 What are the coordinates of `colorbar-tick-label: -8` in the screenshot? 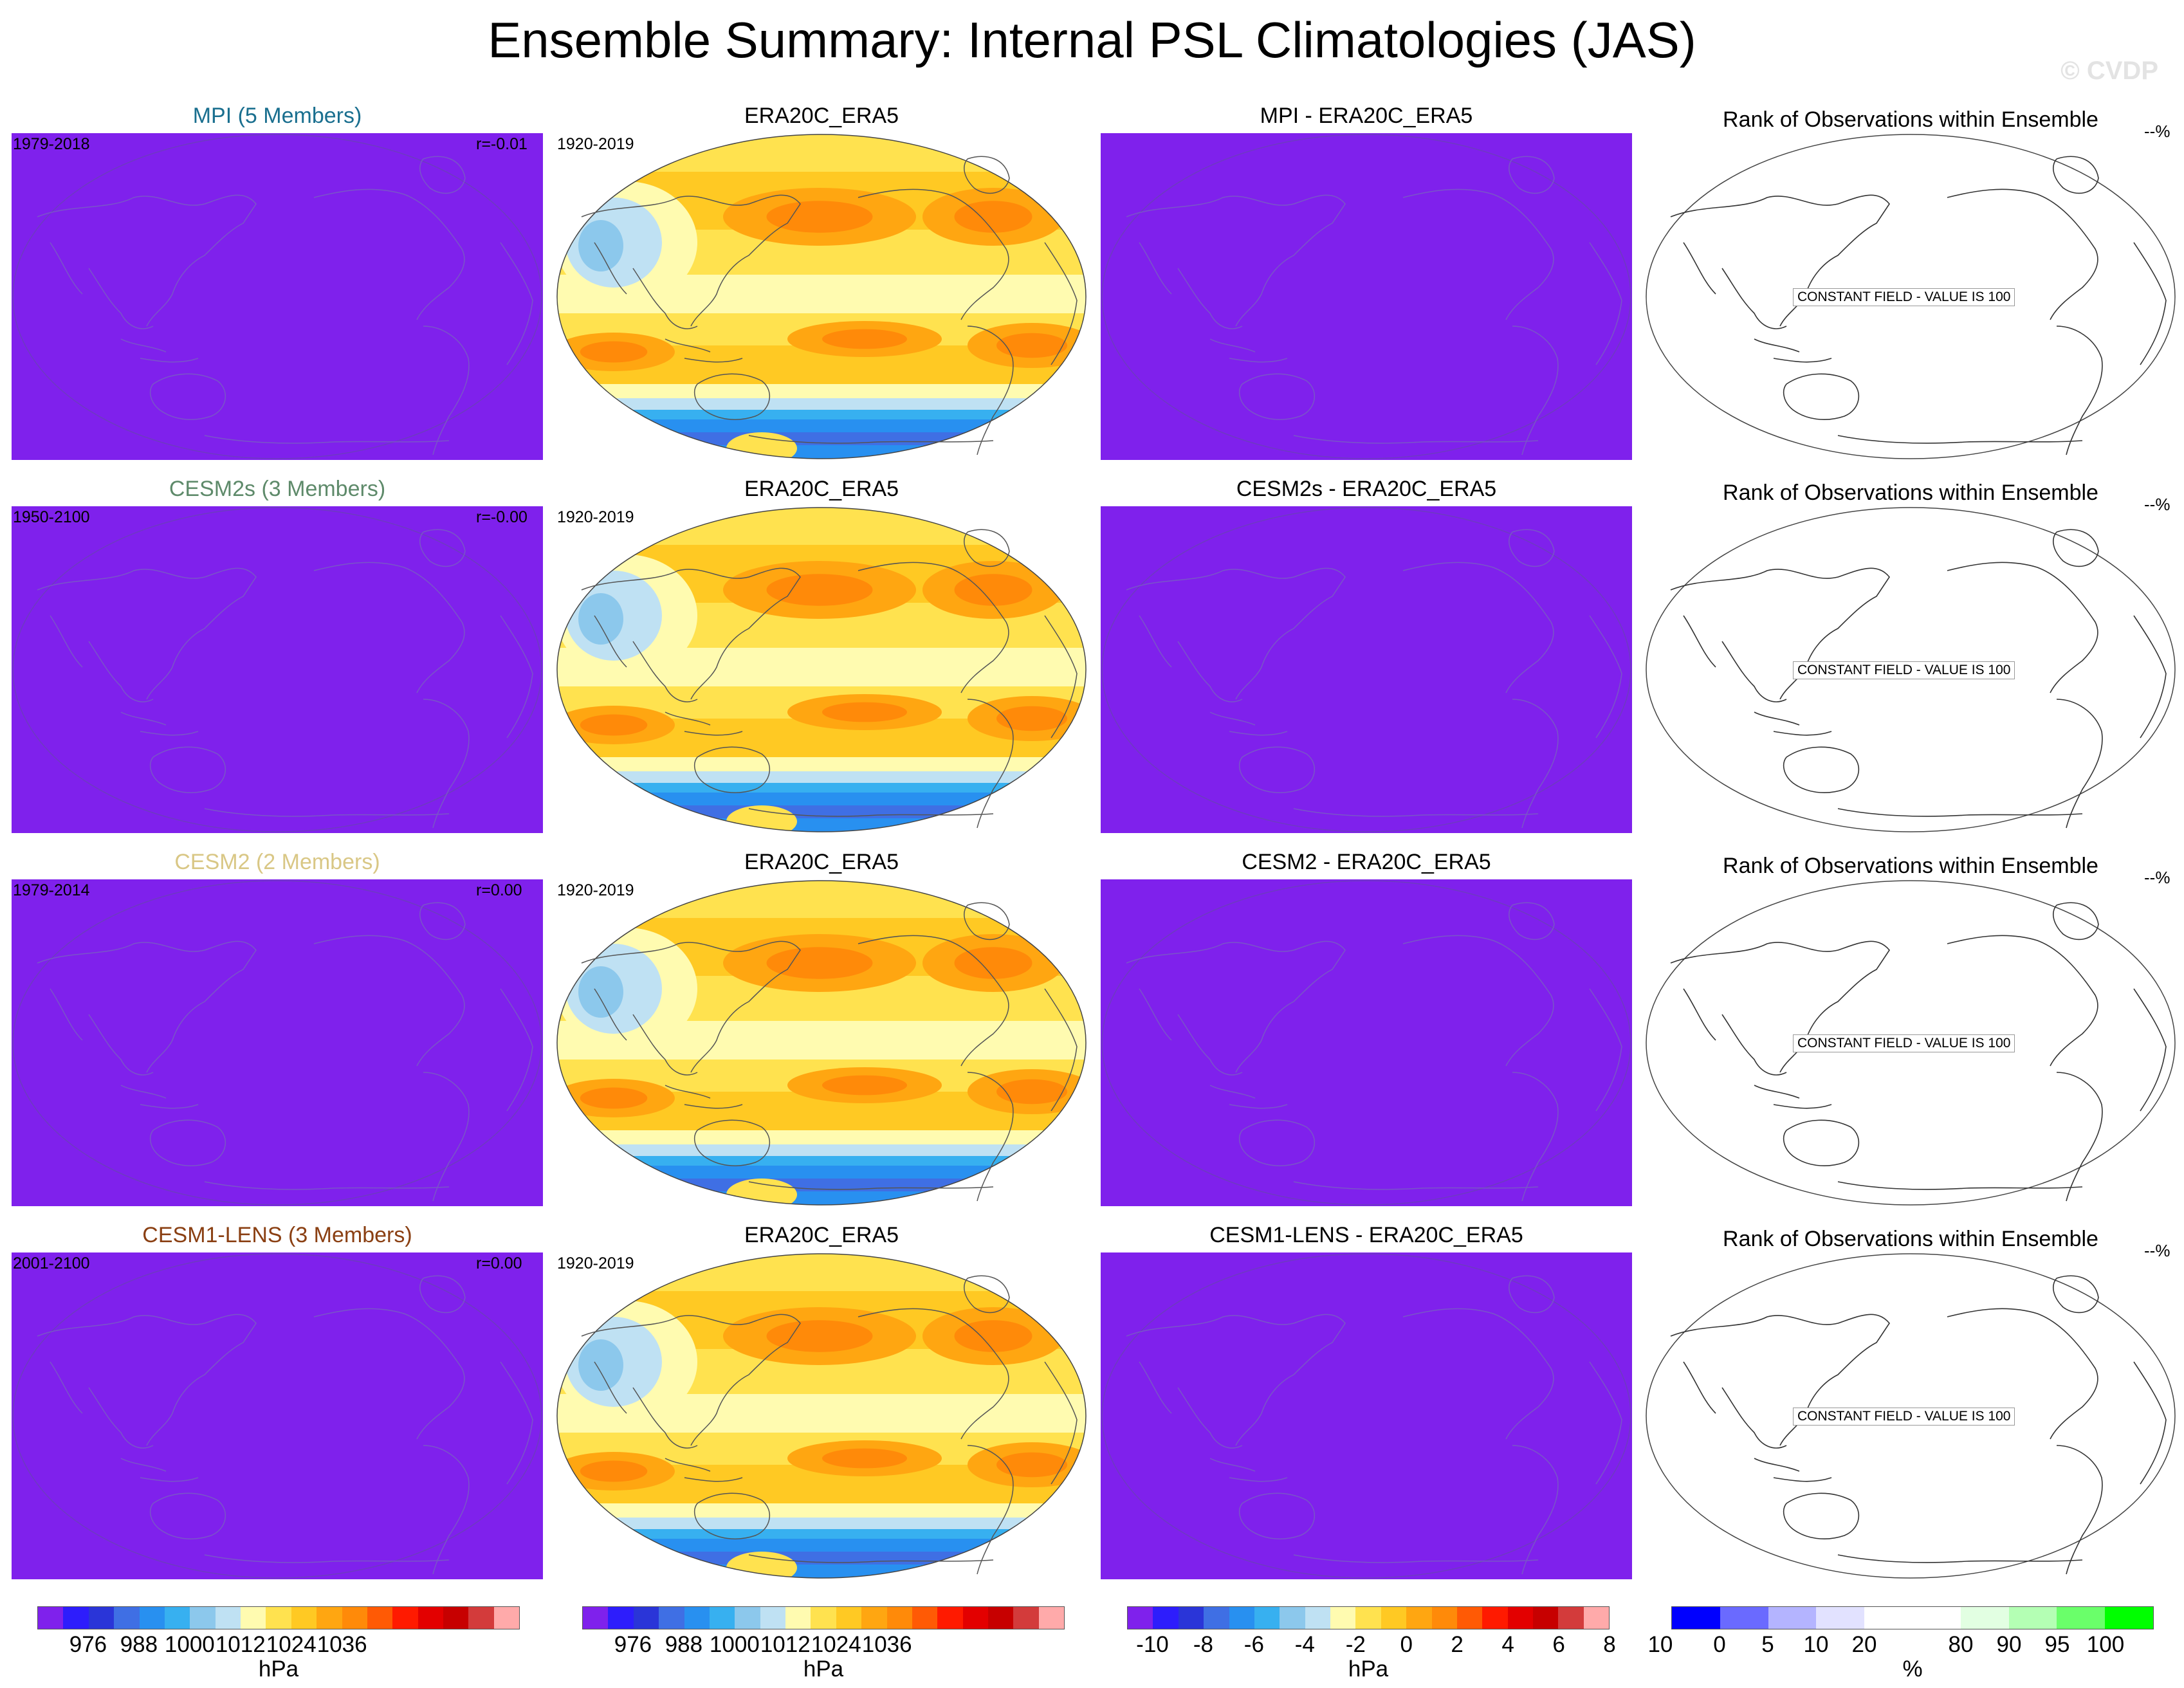 It's located at (1203, 1645).